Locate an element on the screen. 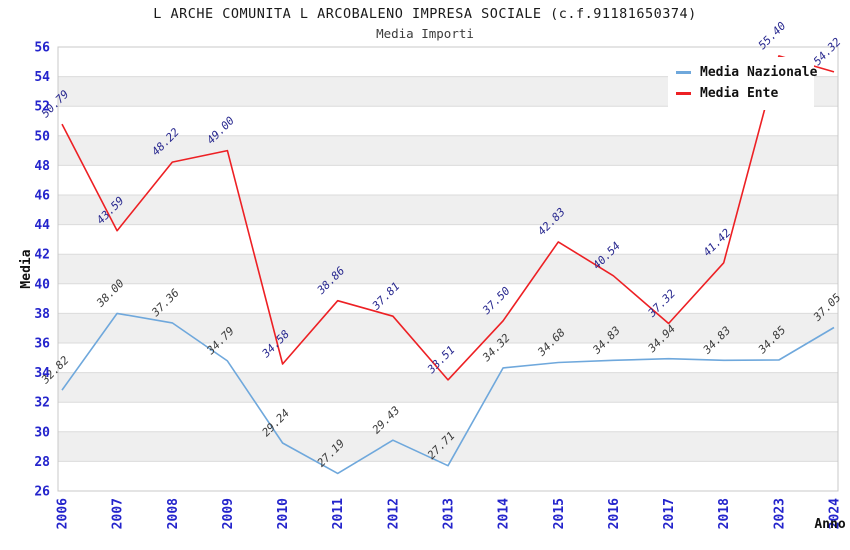  chart-subtitle: Media Importi is located at coordinates (425, 33).